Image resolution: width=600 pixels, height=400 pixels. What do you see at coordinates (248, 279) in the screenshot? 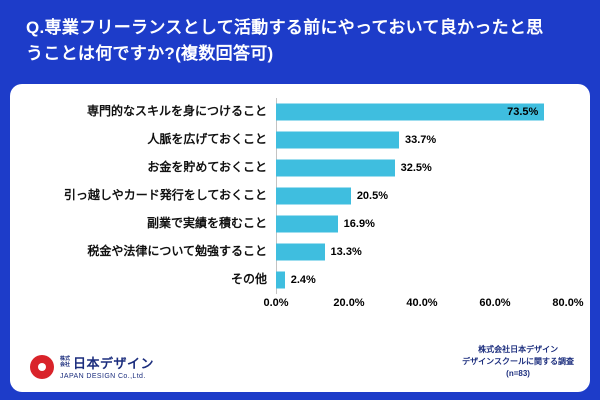
I see `category-label: その他` at bounding box center [248, 279].